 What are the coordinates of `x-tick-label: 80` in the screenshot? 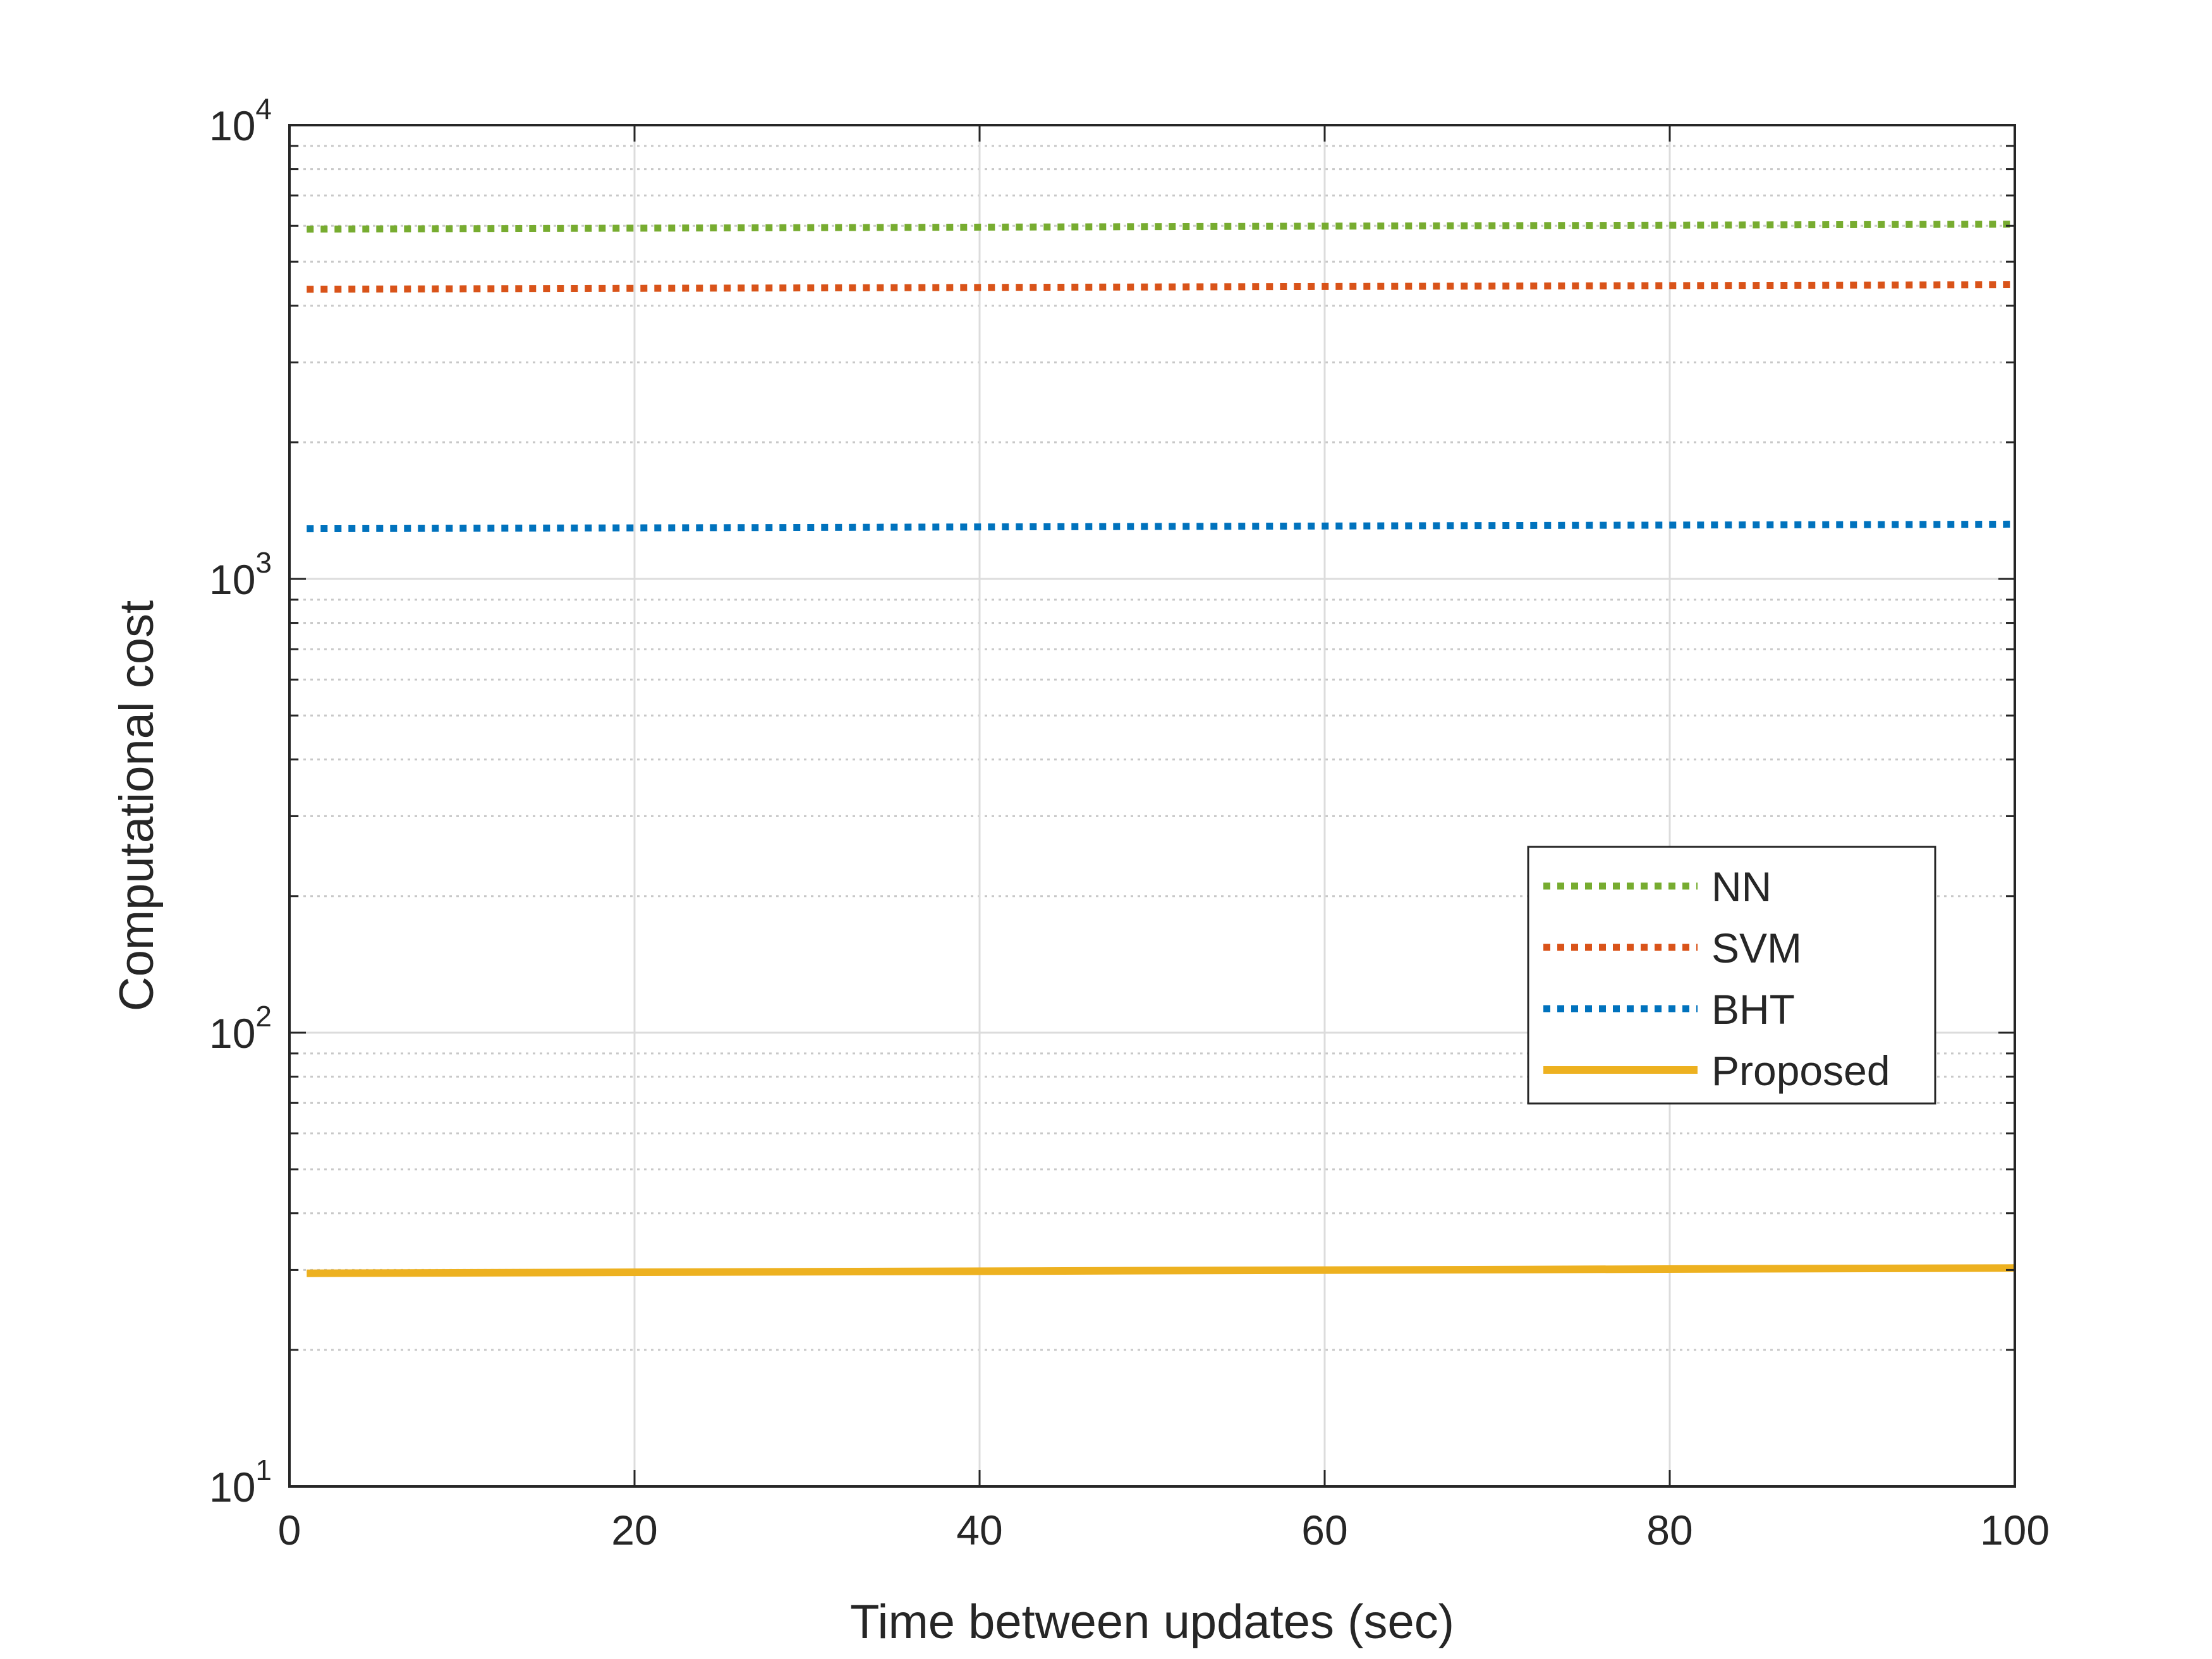 It's located at (1669, 1530).